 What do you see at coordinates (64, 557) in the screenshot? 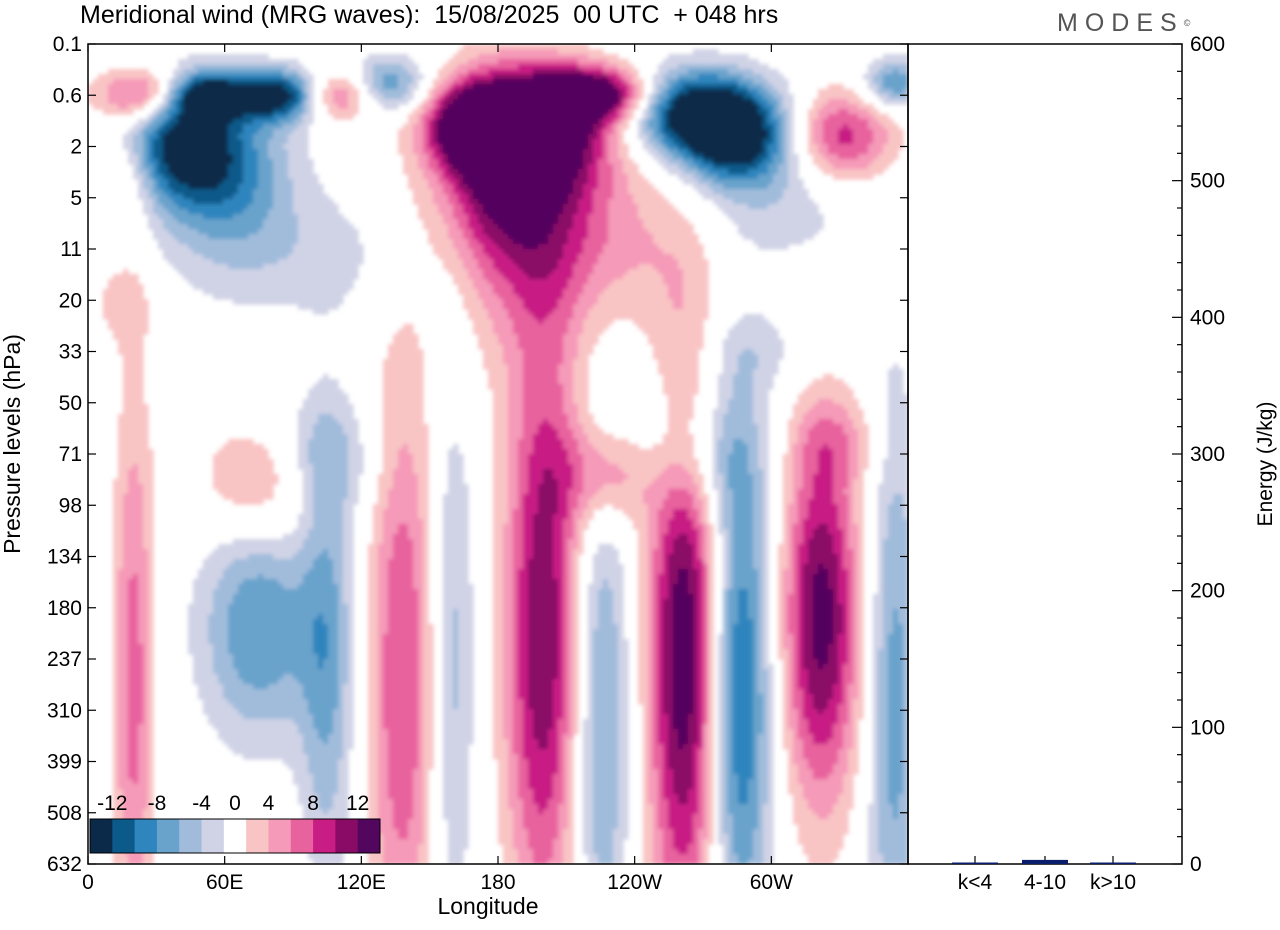
I see `y-tick-label: 134` at bounding box center [64, 557].